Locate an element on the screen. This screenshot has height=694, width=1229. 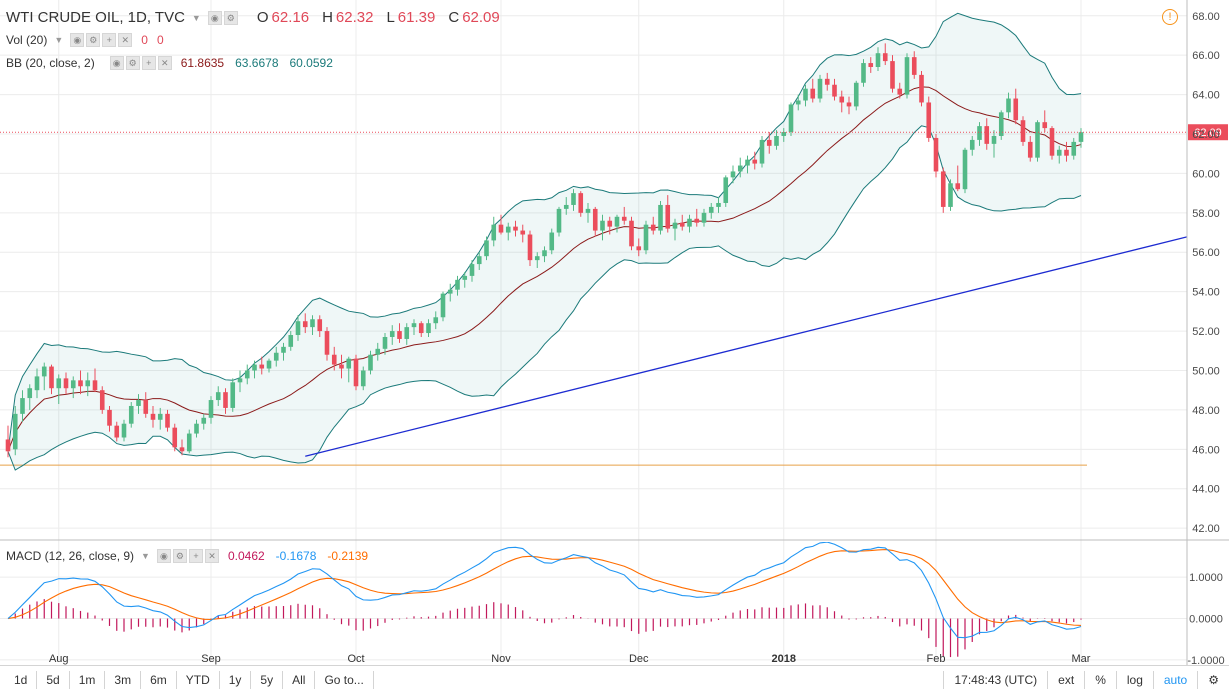
range-3m: 3m is located at coordinates (123, 680).